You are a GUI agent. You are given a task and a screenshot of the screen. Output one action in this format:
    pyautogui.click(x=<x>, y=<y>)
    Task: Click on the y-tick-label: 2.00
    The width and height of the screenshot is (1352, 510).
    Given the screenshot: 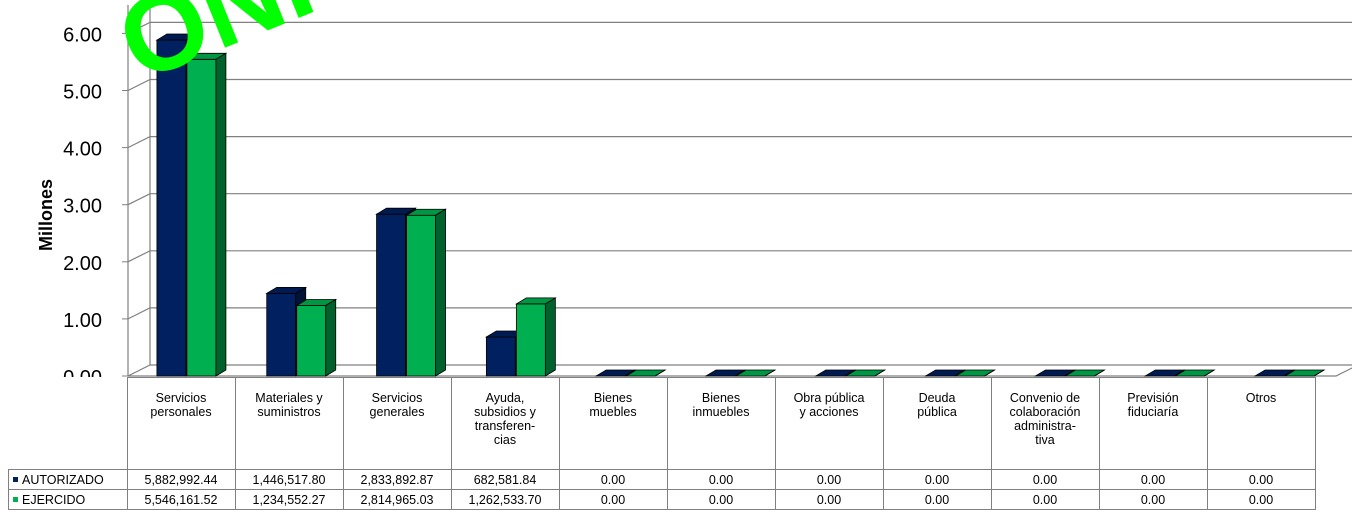 What is the action you would take?
    pyautogui.click(x=82, y=264)
    